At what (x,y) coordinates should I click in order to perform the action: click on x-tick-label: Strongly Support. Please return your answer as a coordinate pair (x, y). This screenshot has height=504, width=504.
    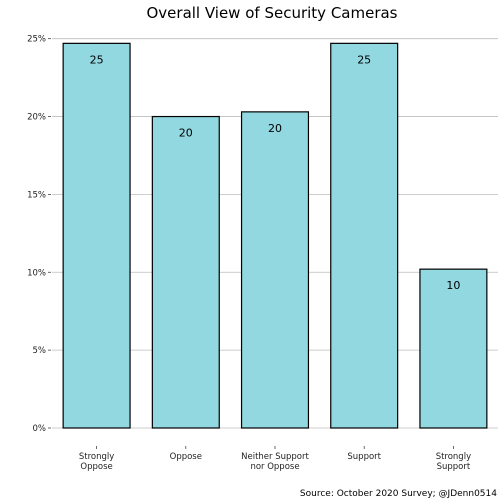
    Looking at the image, I should click on (453, 462).